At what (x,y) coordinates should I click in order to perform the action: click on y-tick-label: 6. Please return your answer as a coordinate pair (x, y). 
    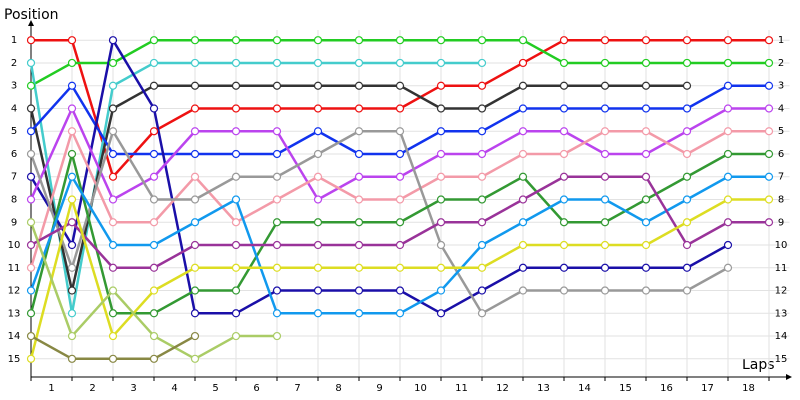
    Looking at the image, I should click on (14, 154).